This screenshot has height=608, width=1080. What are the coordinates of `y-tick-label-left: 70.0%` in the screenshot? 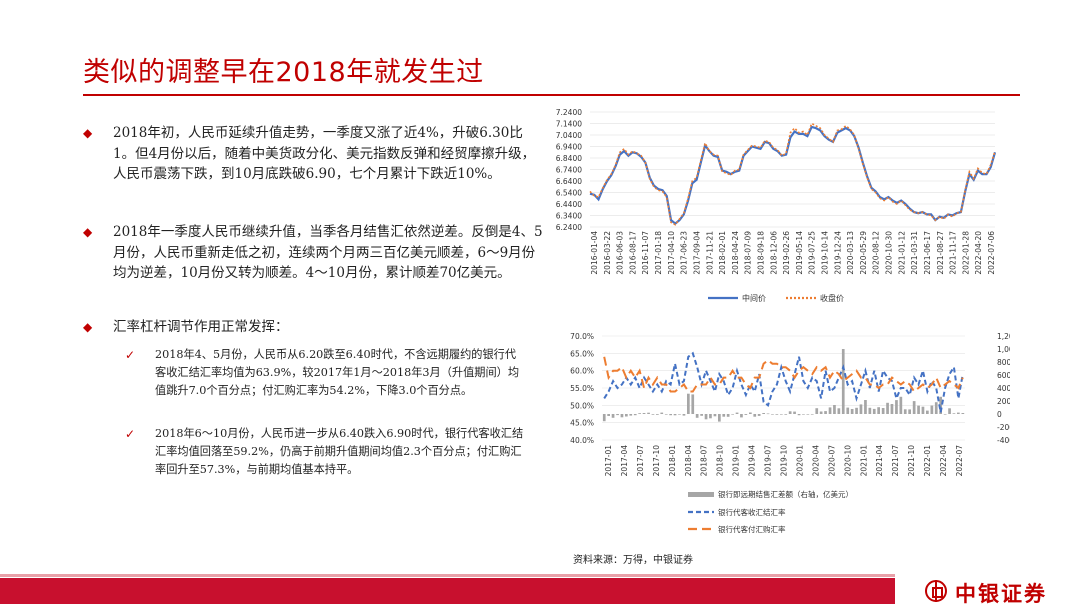 It's located at (582, 336).